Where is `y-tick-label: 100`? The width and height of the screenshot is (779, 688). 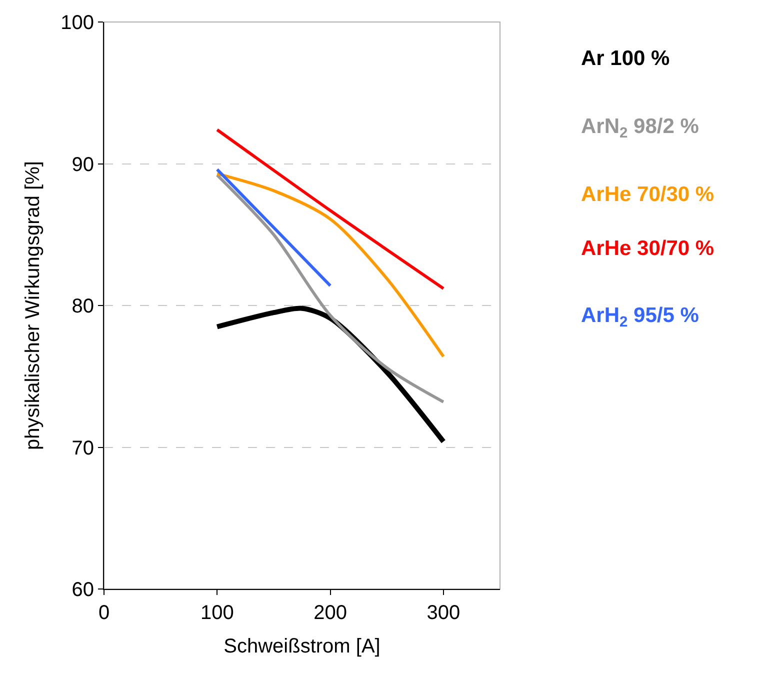
y-tick-label: 100 is located at coordinates (77, 23).